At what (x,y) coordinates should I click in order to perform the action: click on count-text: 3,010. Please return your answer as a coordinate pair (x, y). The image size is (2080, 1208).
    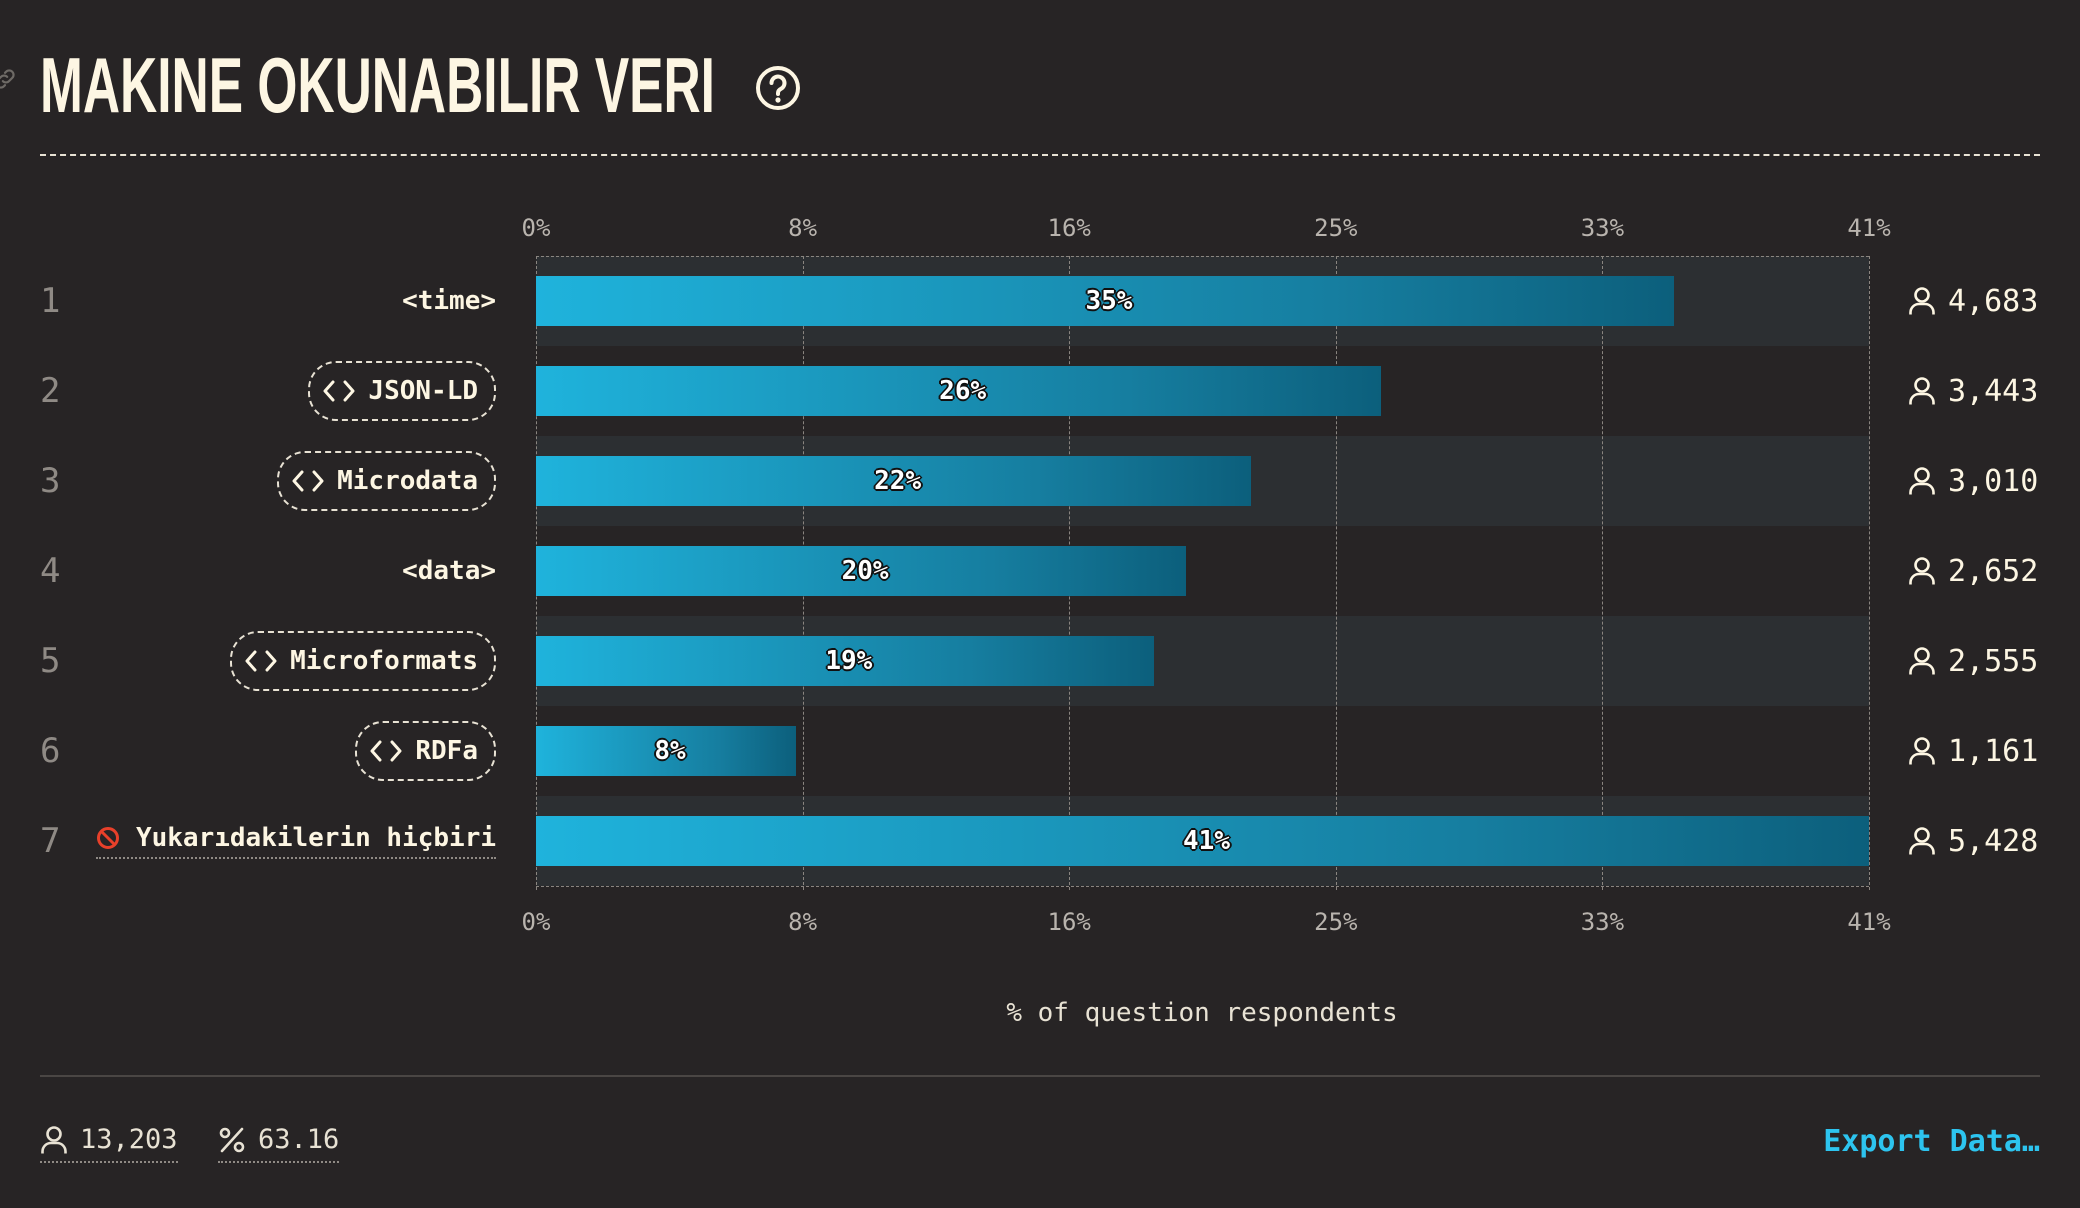
    Looking at the image, I should click on (1993, 481).